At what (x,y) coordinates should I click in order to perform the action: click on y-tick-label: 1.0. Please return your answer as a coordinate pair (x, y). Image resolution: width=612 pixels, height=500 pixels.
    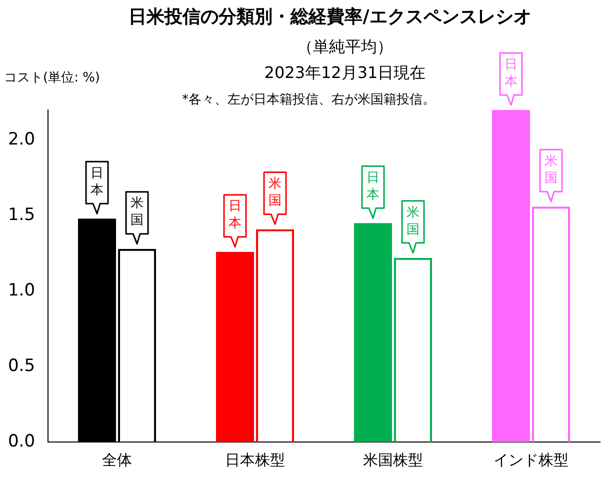
    Looking at the image, I should click on (22, 290).